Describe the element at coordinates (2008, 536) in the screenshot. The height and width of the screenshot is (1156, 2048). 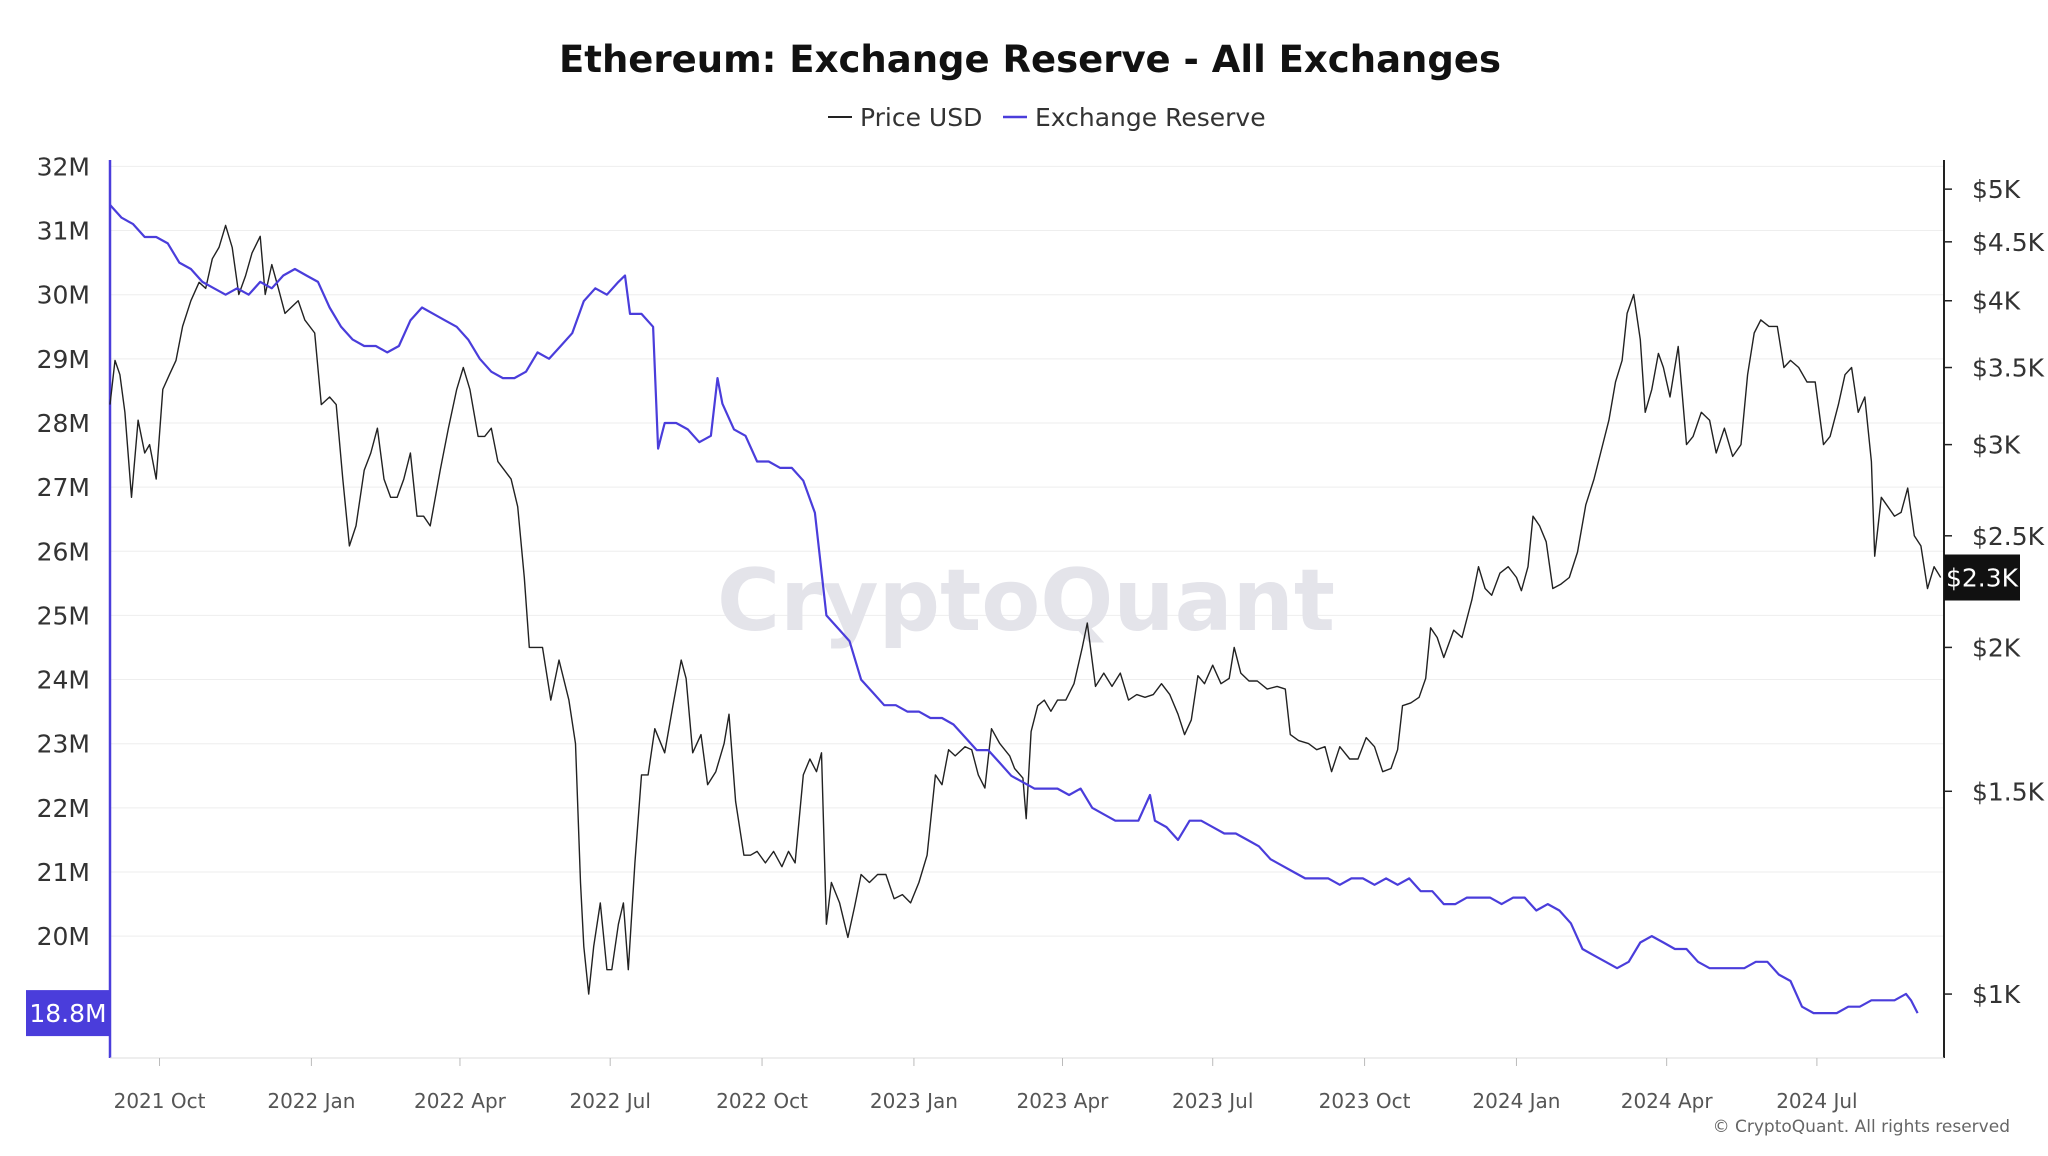
I see `right-tick-label: $2.5K` at that location.